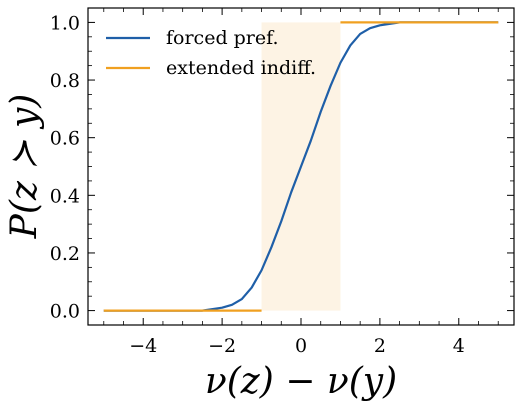  What do you see at coordinates (222, 346) in the screenshot?
I see `x-tick-label: −2` at bounding box center [222, 346].